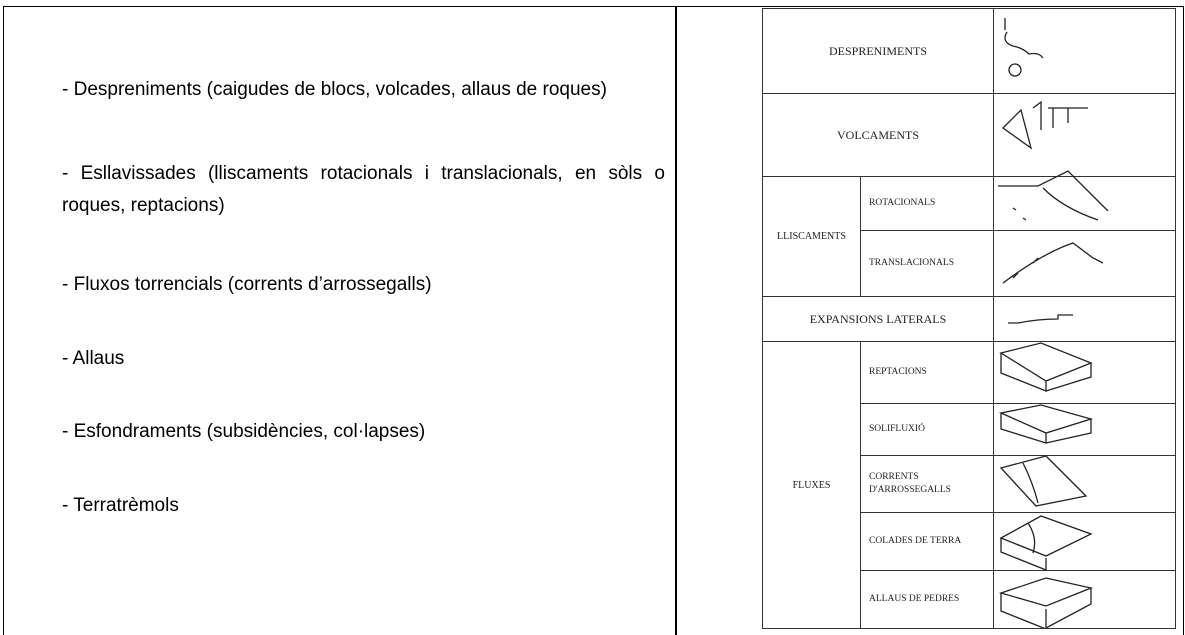  Describe the element at coordinates (927, 599) in the screenshot. I see `subtype: ALLAUS DE PEDRES` at that location.